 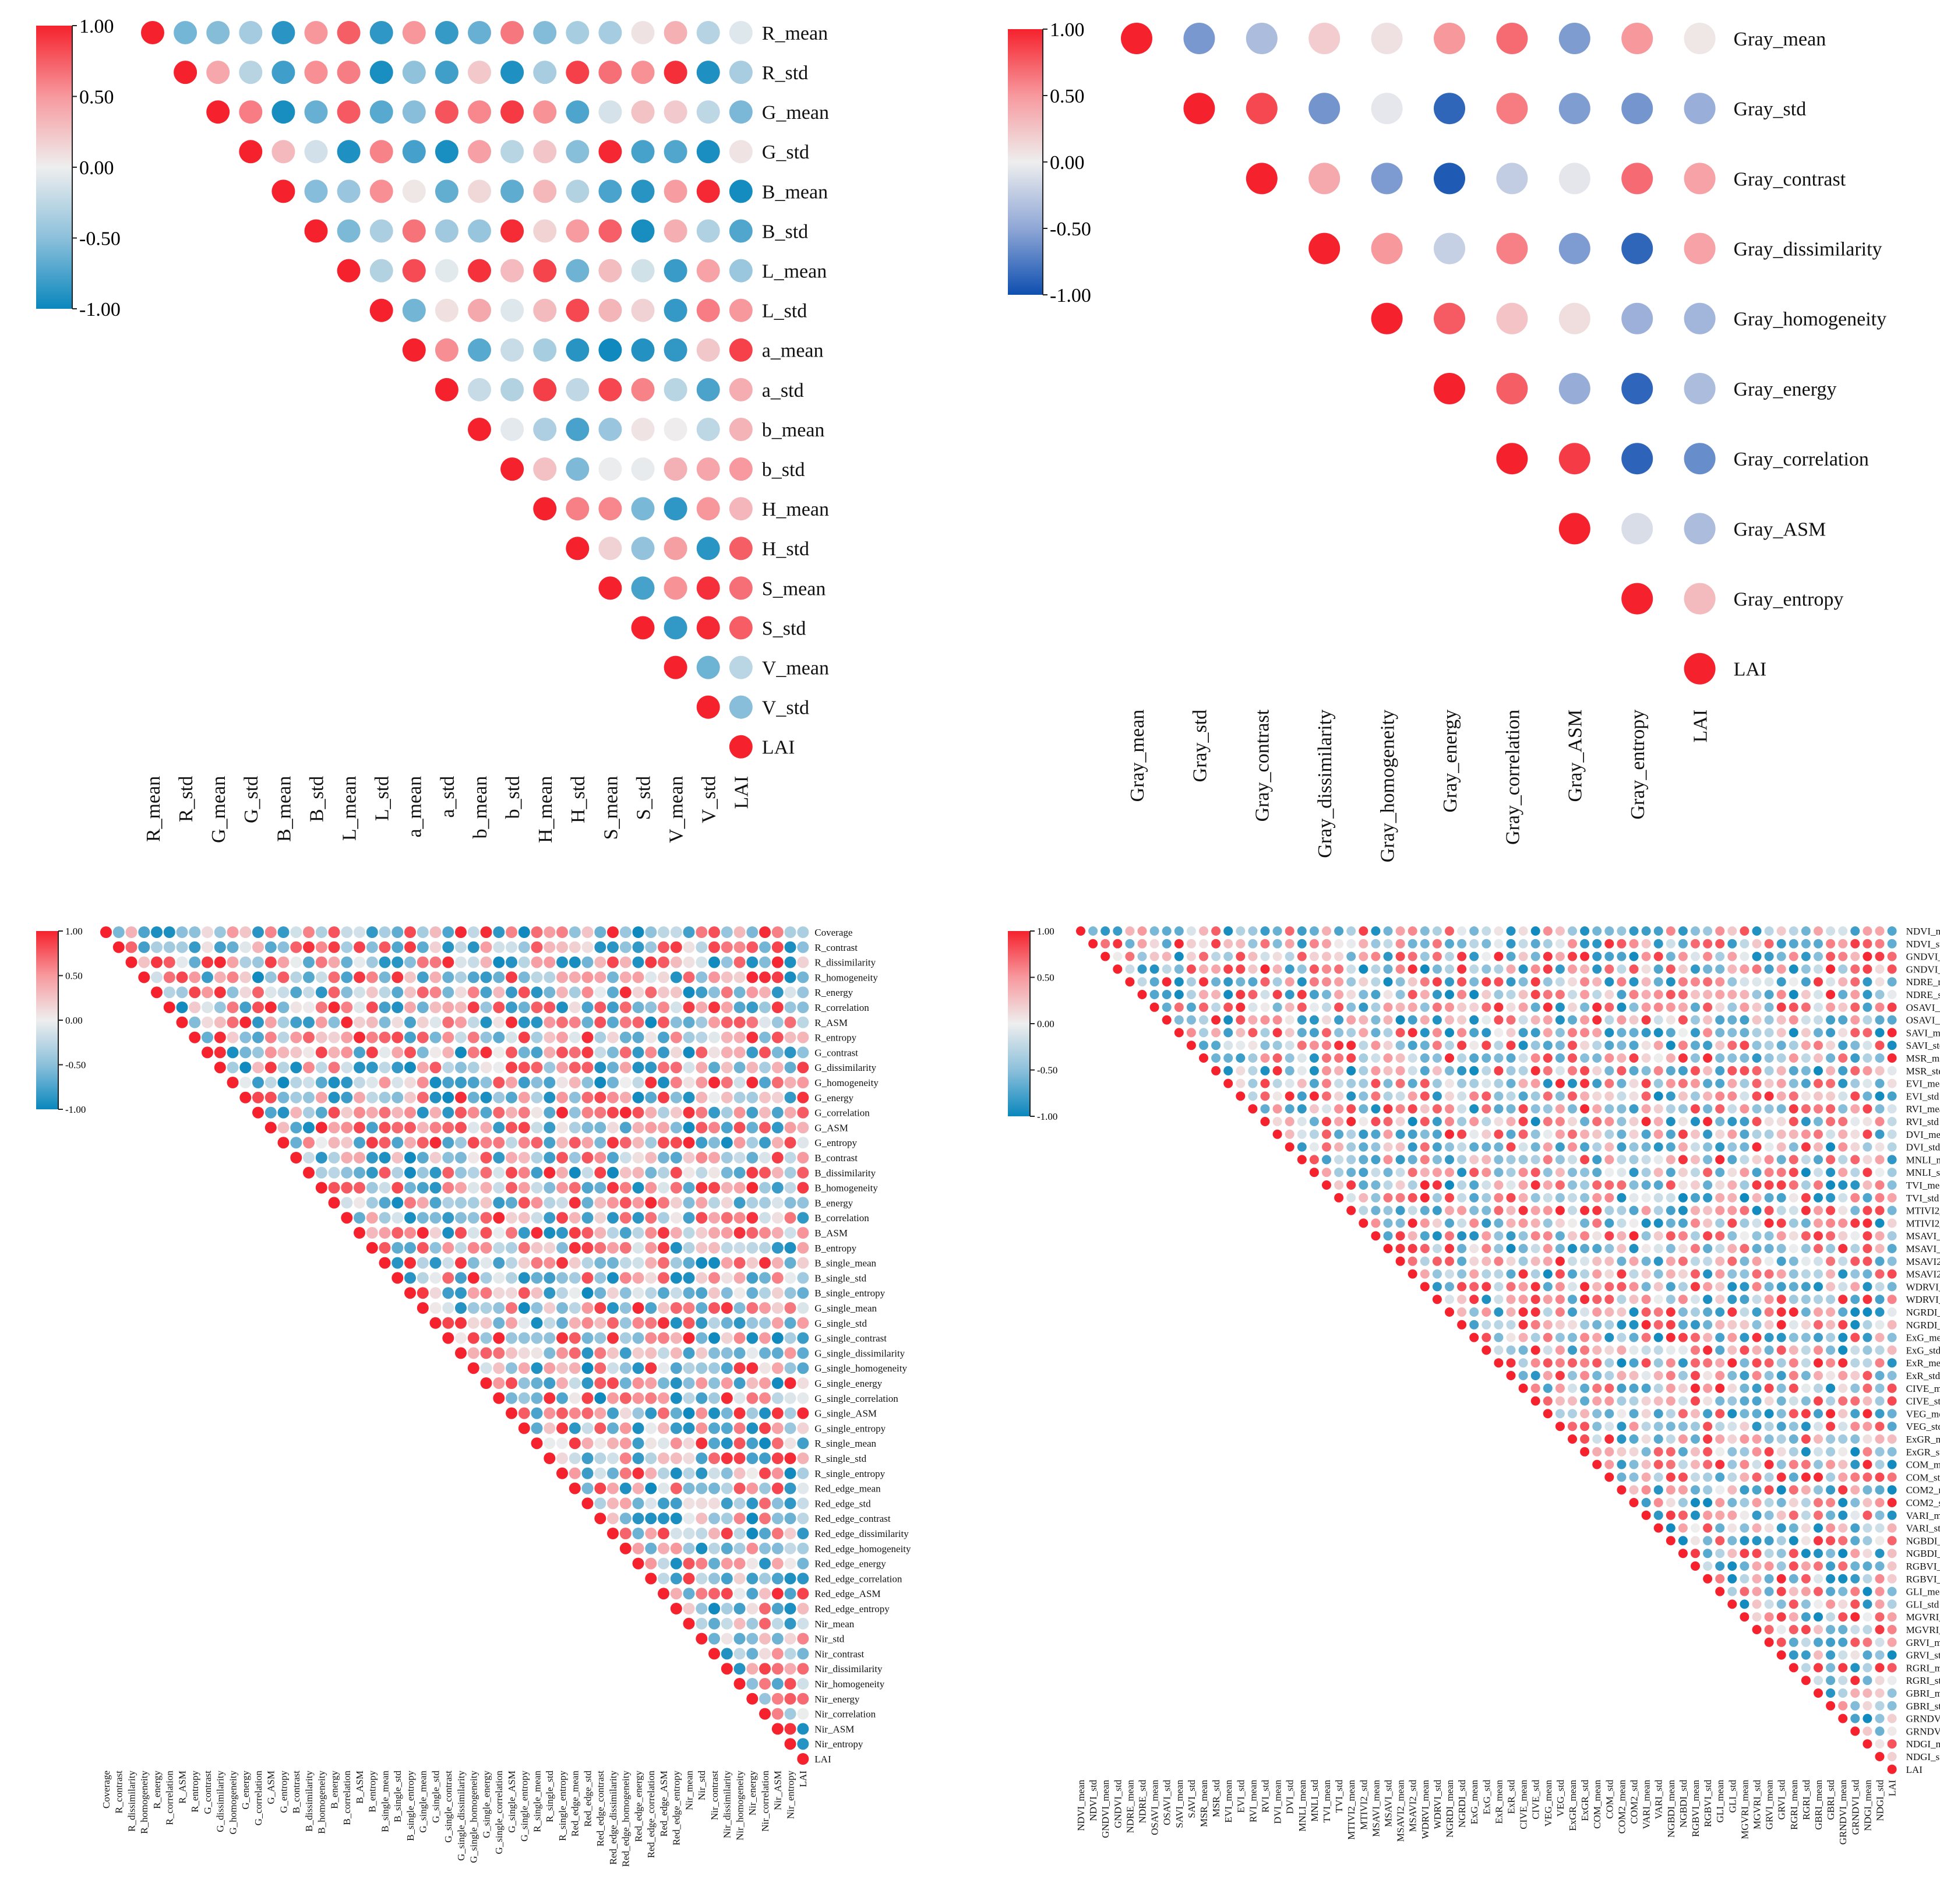 What do you see at coordinates (435, 1203) in the screenshot?
I see `corr-cell-b-energy-g-single-std: B_energy / G_single_std: -0.75` at bounding box center [435, 1203].